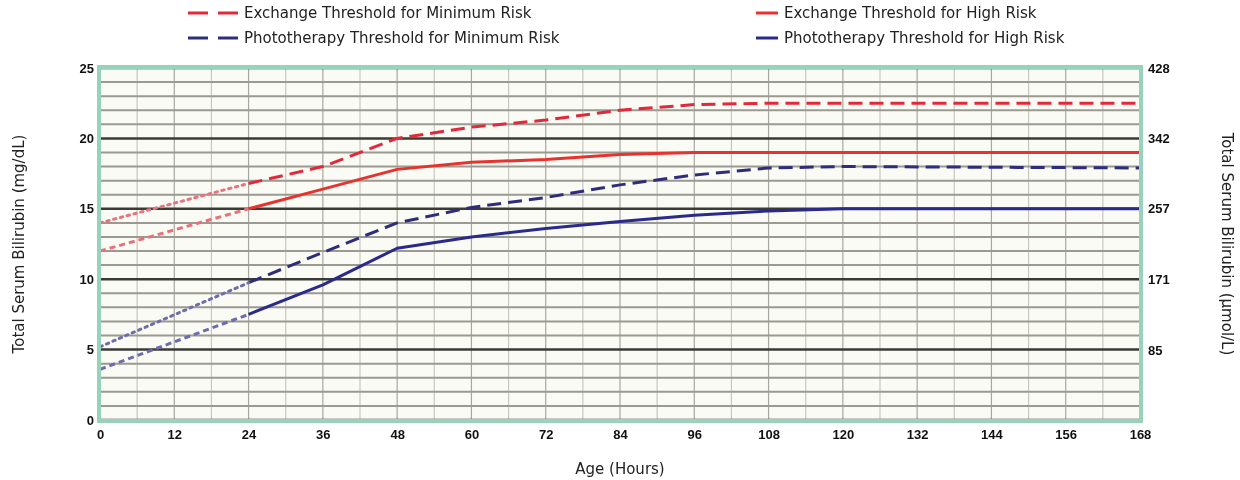 The width and height of the screenshot is (1240, 480). I want to click on x-tick-label: 24, so click(249, 435).